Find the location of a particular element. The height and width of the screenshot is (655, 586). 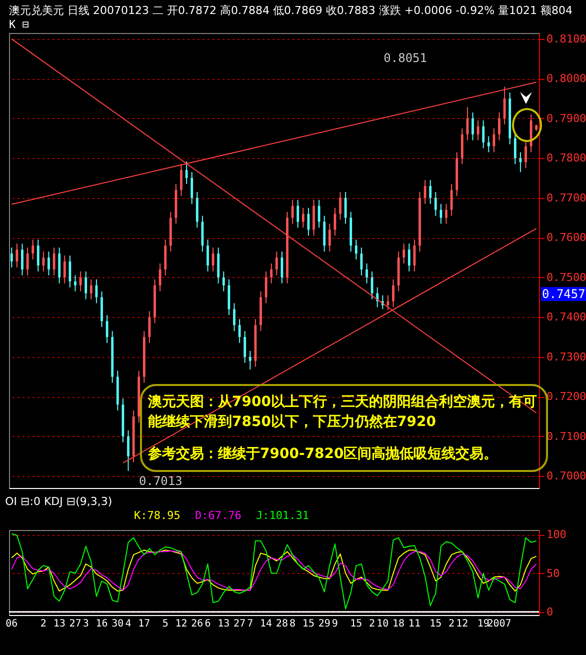

x-tick-label: 2007 is located at coordinates (499, 624).